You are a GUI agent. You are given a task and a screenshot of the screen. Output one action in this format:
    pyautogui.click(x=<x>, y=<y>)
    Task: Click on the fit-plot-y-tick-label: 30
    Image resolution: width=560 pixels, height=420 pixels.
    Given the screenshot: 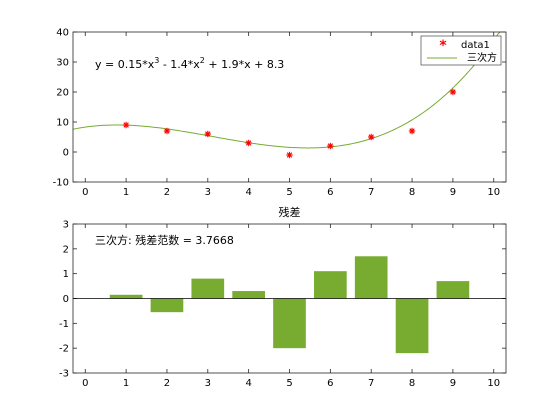 What is the action you would take?
    pyautogui.click(x=62, y=63)
    